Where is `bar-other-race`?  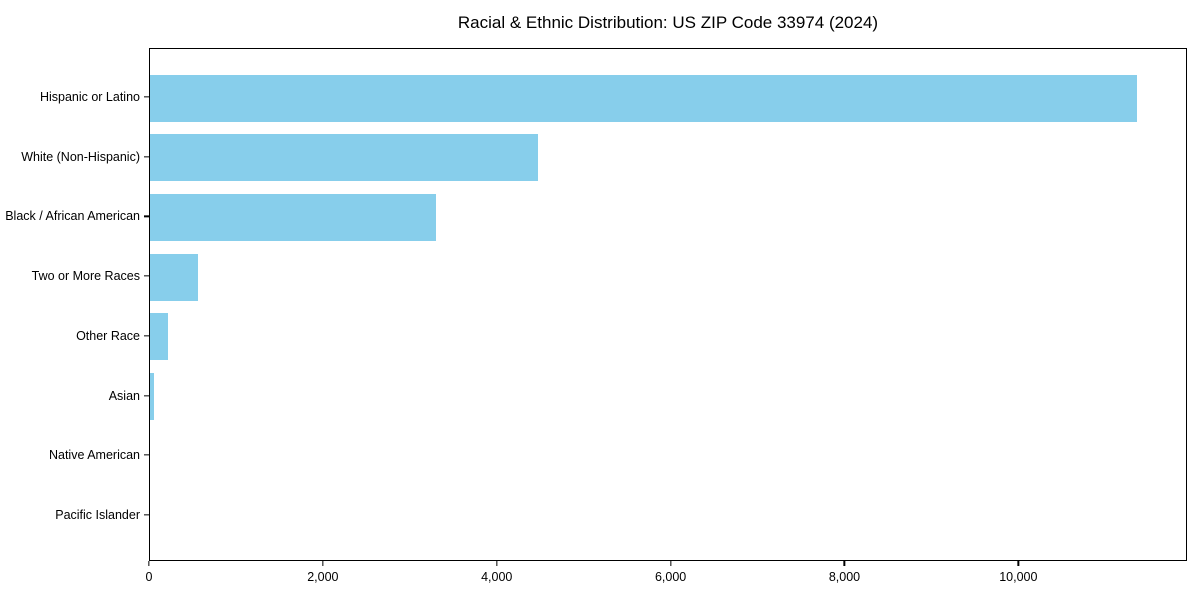 bar-other-race is located at coordinates (159, 337).